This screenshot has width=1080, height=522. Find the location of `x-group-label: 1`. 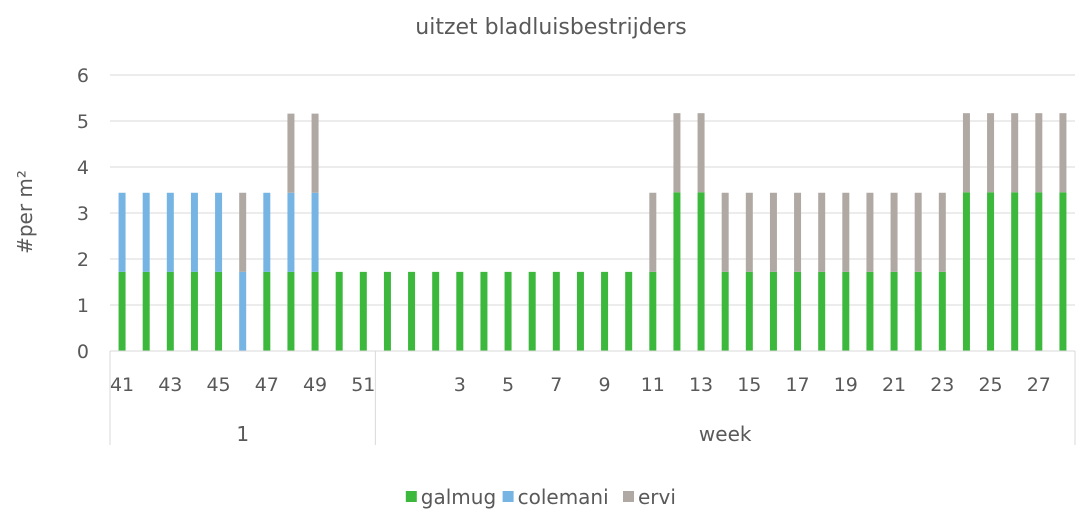

x-group-label: 1 is located at coordinates (242, 434).